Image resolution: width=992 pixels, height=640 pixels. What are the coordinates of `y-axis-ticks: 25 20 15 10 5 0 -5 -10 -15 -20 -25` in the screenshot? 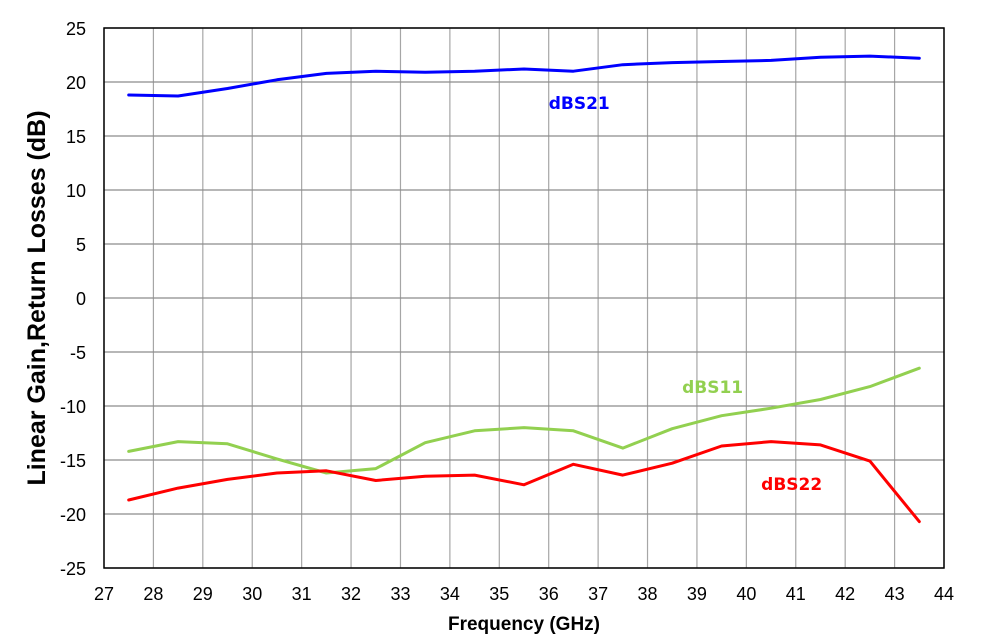 It's located at (73, 299).